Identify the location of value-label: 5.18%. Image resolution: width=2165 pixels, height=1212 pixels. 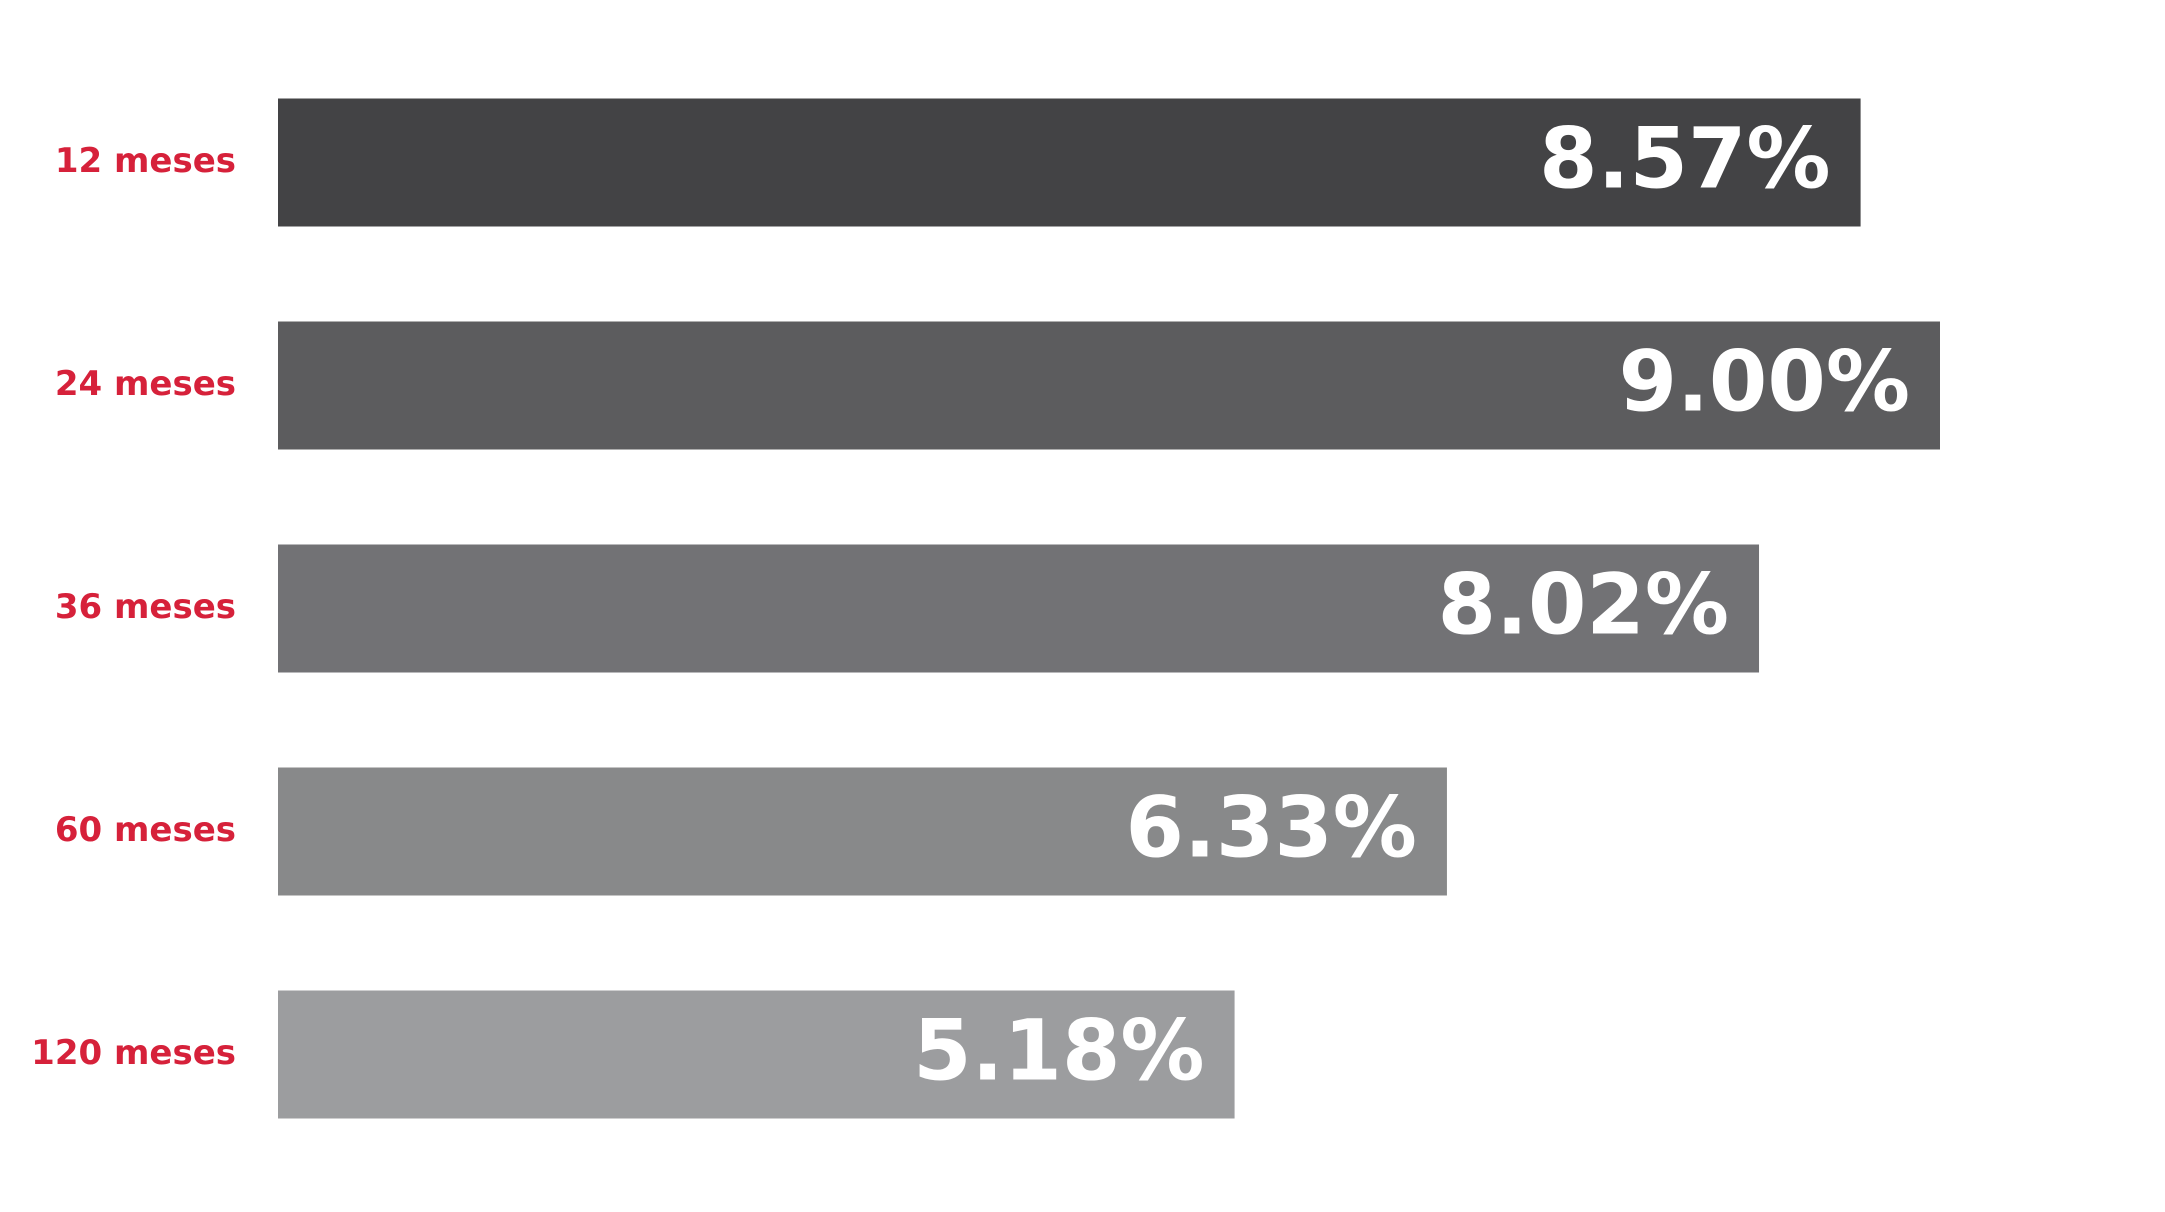
(1058, 1050).